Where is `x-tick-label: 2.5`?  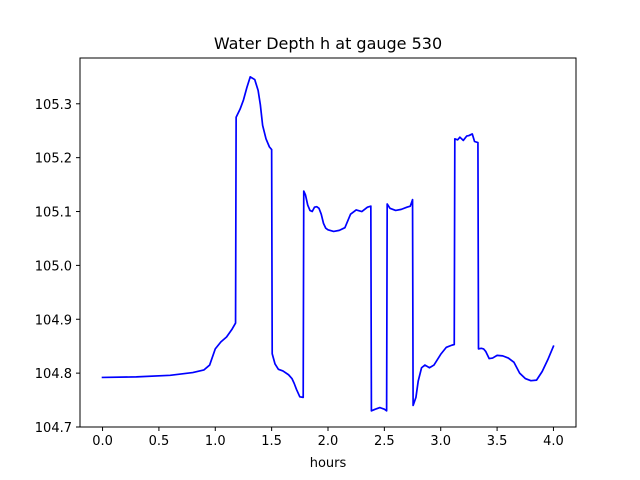
x-tick-label: 2.5 is located at coordinates (384, 441).